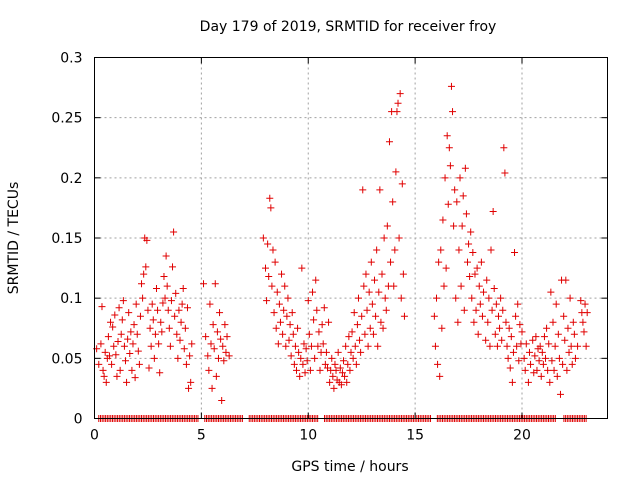 This screenshot has height=480, width=640. Describe the element at coordinates (94, 436) in the screenshot. I see `x-tick-label: 0` at that location.